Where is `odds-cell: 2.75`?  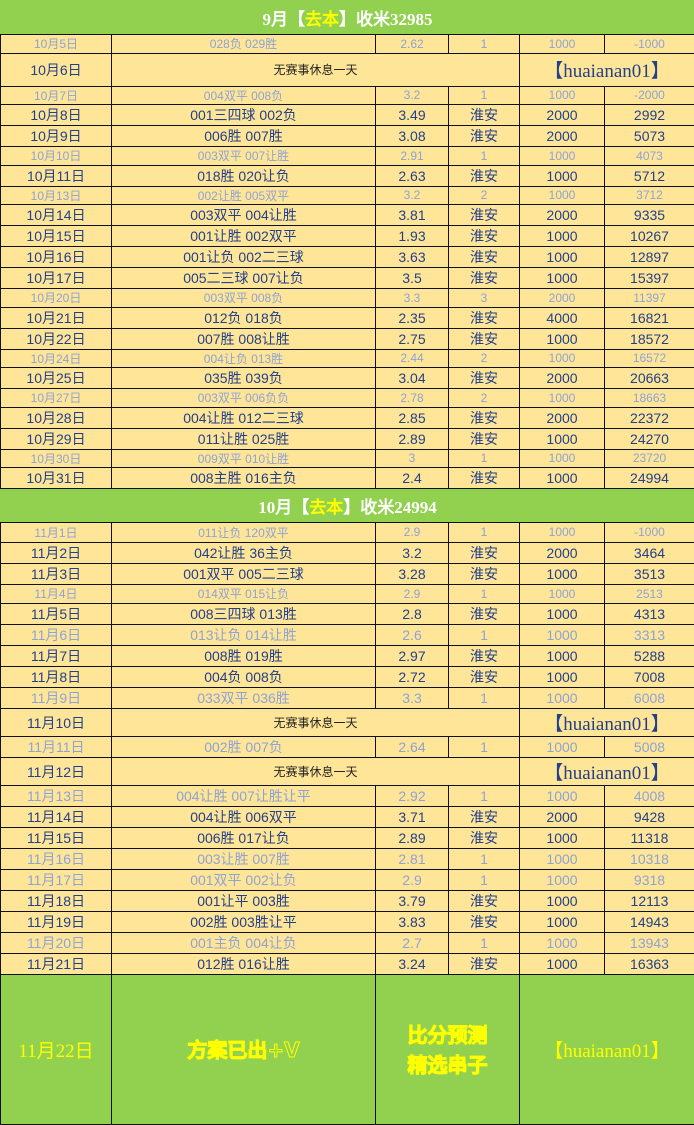
odds-cell: 2.75 is located at coordinates (412, 338).